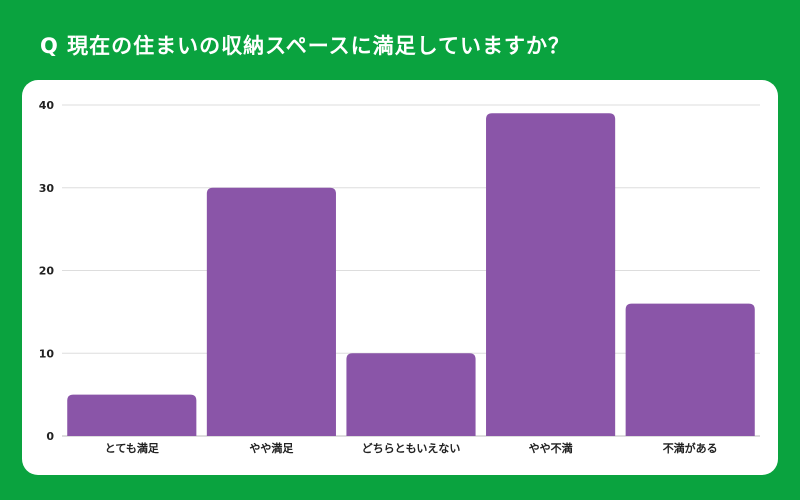 Image resolution: width=800 pixels, height=500 pixels. What do you see at coordinates (551, 448) in the screenshot?
I see `x-category-label: やや不満` at bounding box center [551, 448].